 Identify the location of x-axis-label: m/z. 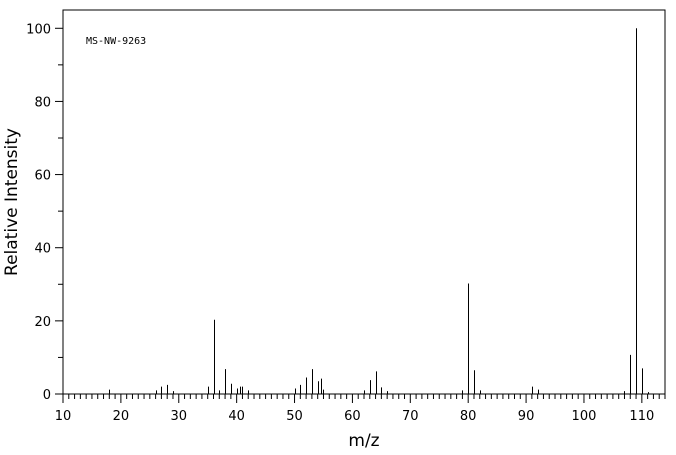
(363, 441).